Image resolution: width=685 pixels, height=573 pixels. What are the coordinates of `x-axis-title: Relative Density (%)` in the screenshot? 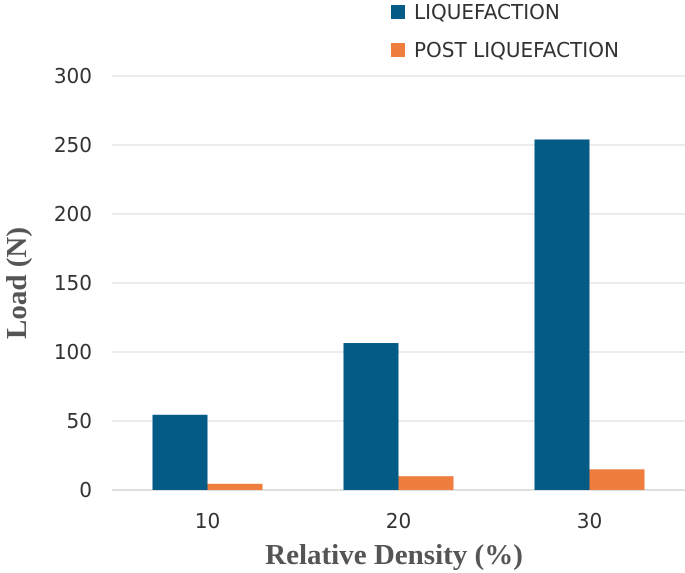 It's located at (394, 555).